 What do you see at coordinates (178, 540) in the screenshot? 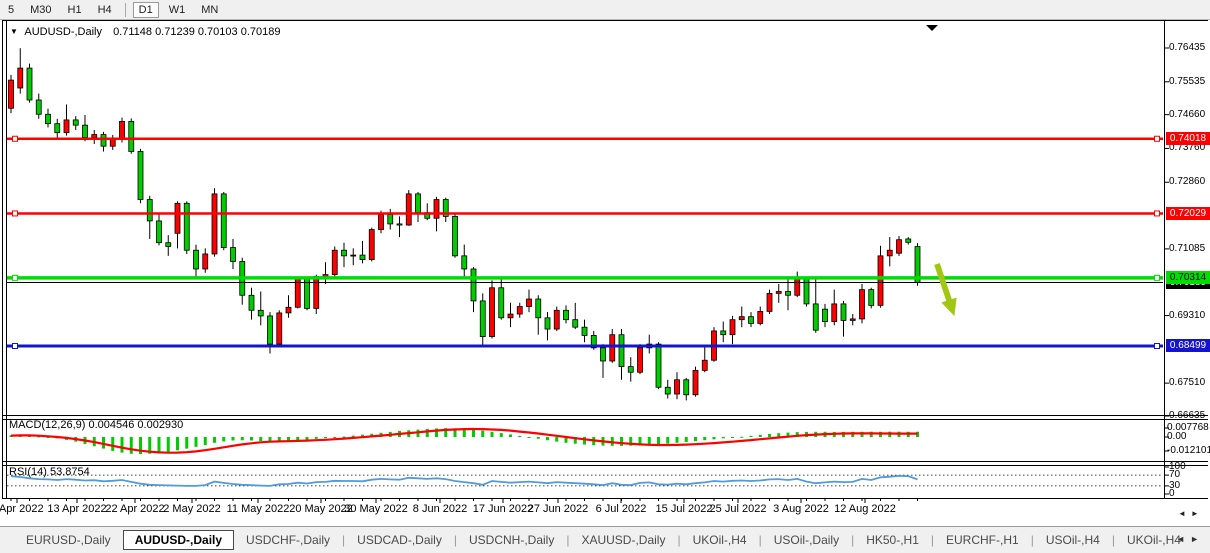
I see `tab-audusd-daily: AUDUSD-,Daily` at bounding box center [178, 540].